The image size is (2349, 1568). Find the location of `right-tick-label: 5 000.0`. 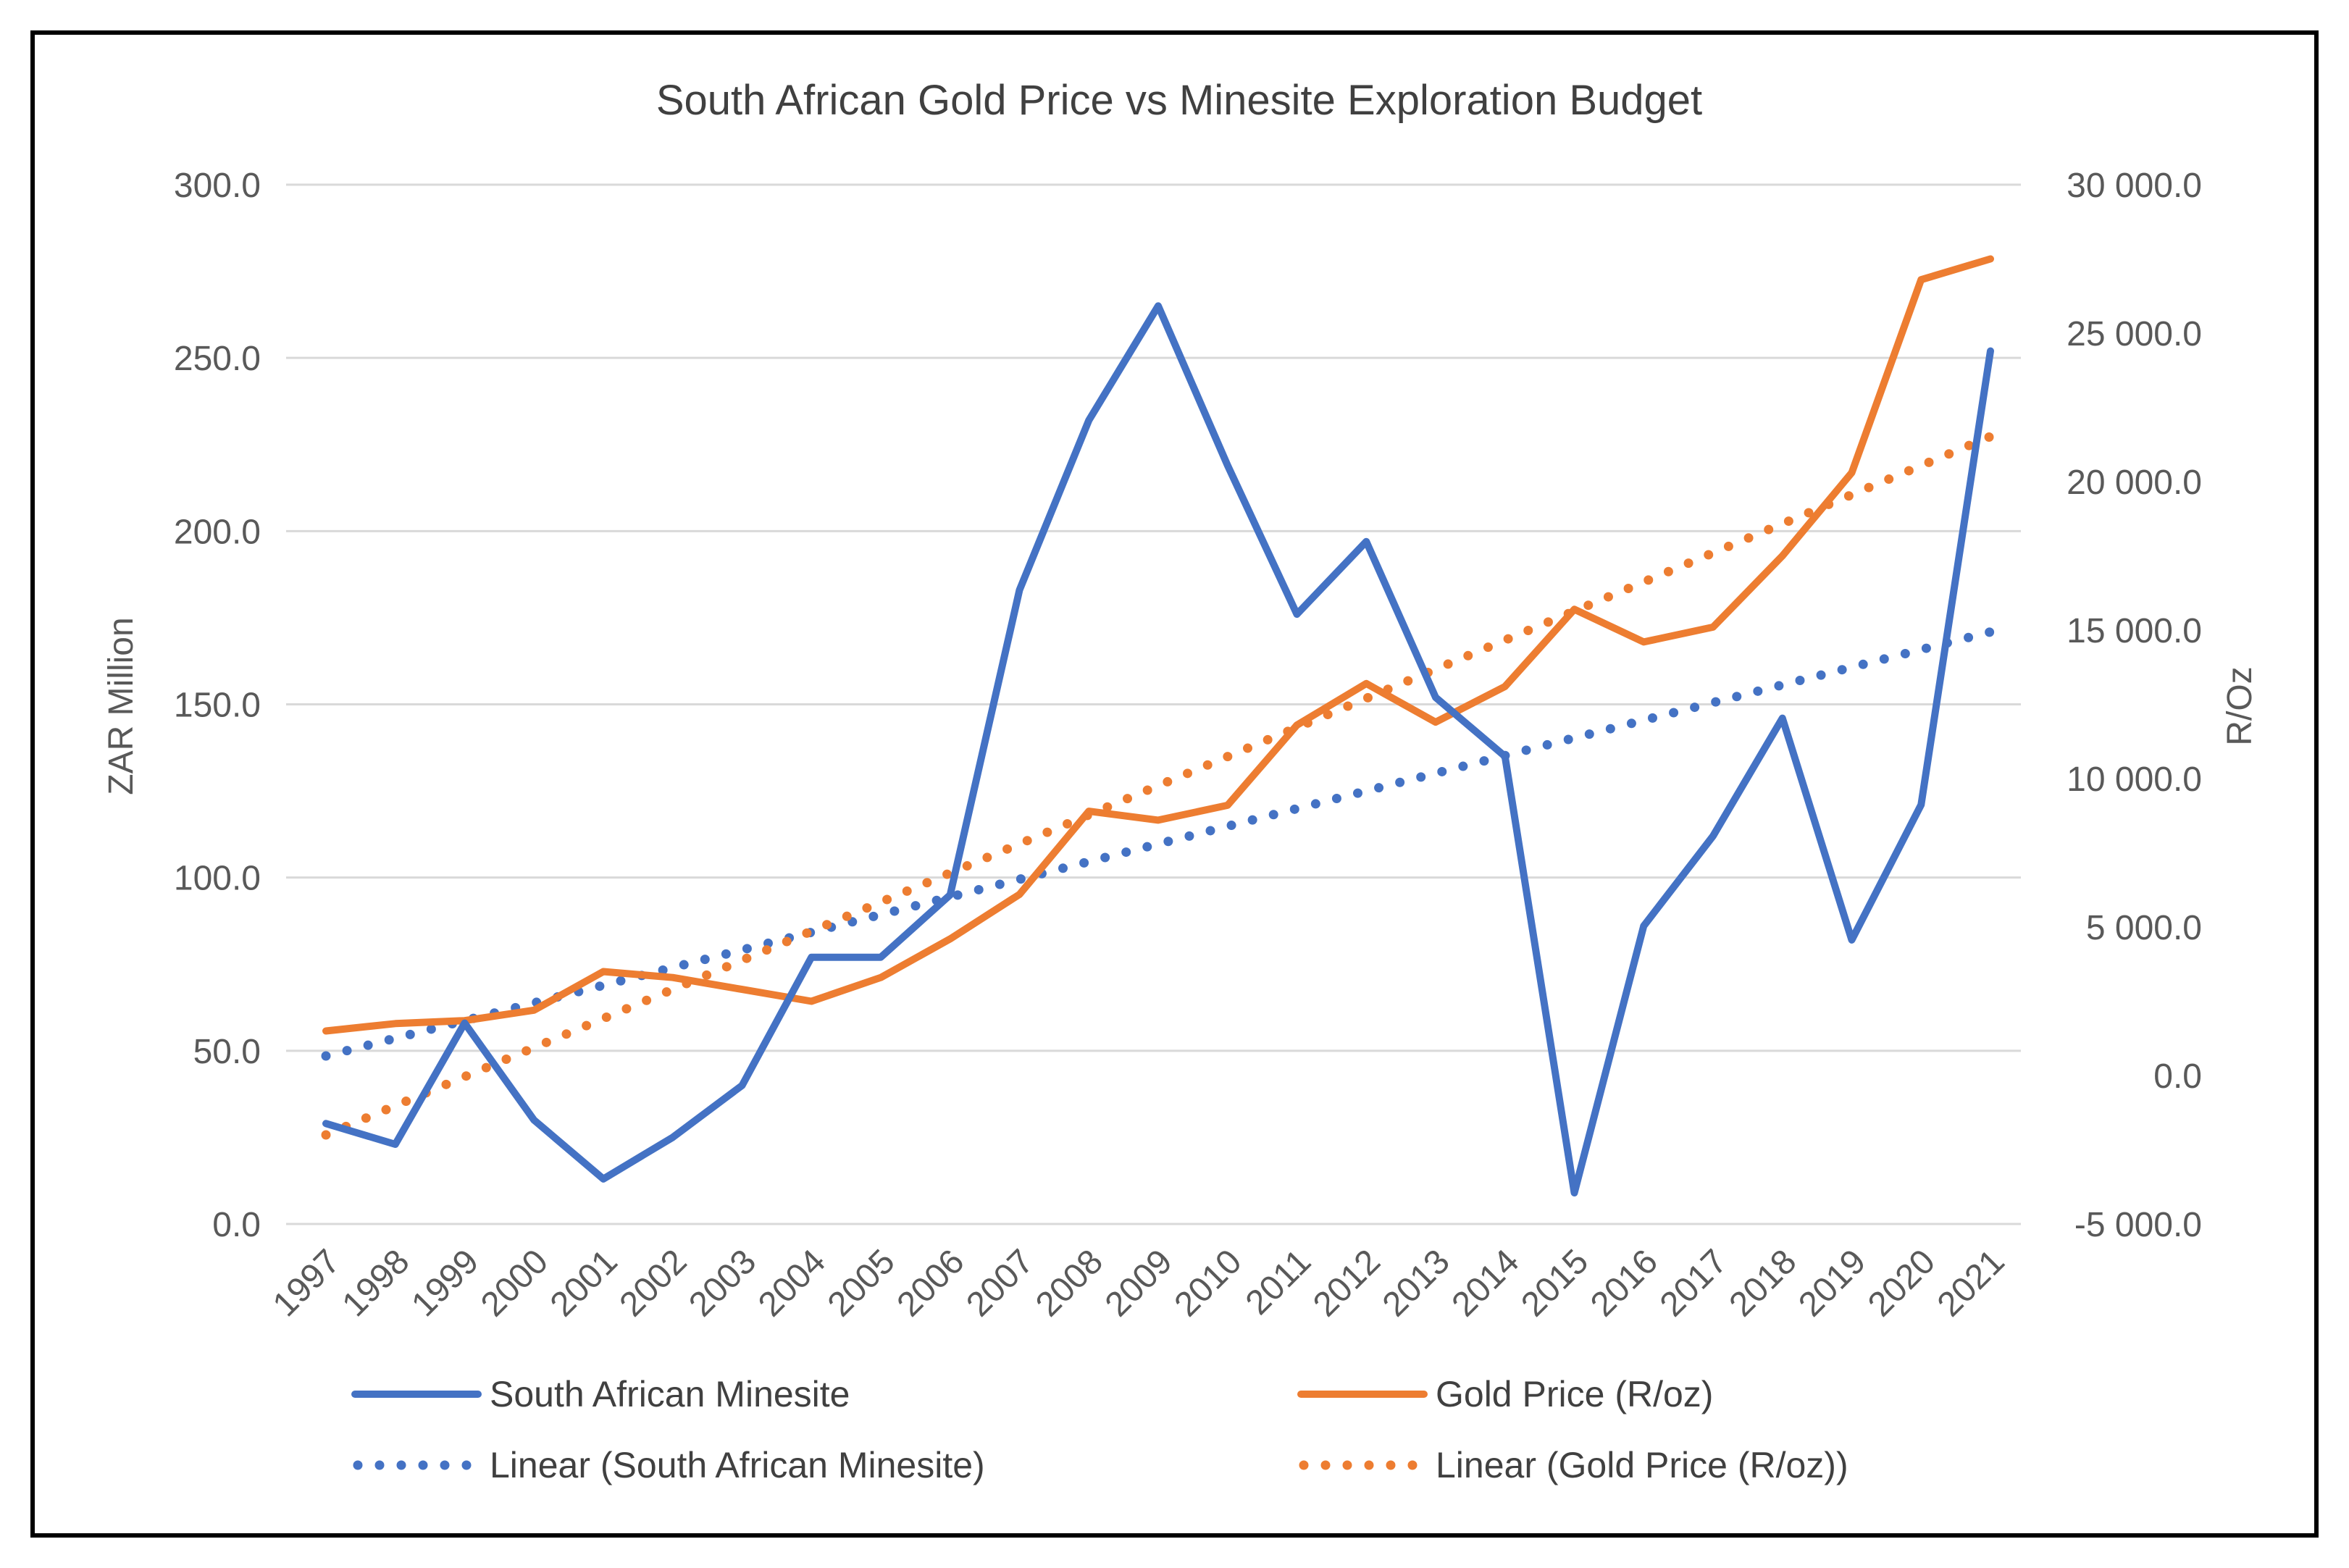

right-tick-label: 5 000.0 is located at coordinates (2144, 928).